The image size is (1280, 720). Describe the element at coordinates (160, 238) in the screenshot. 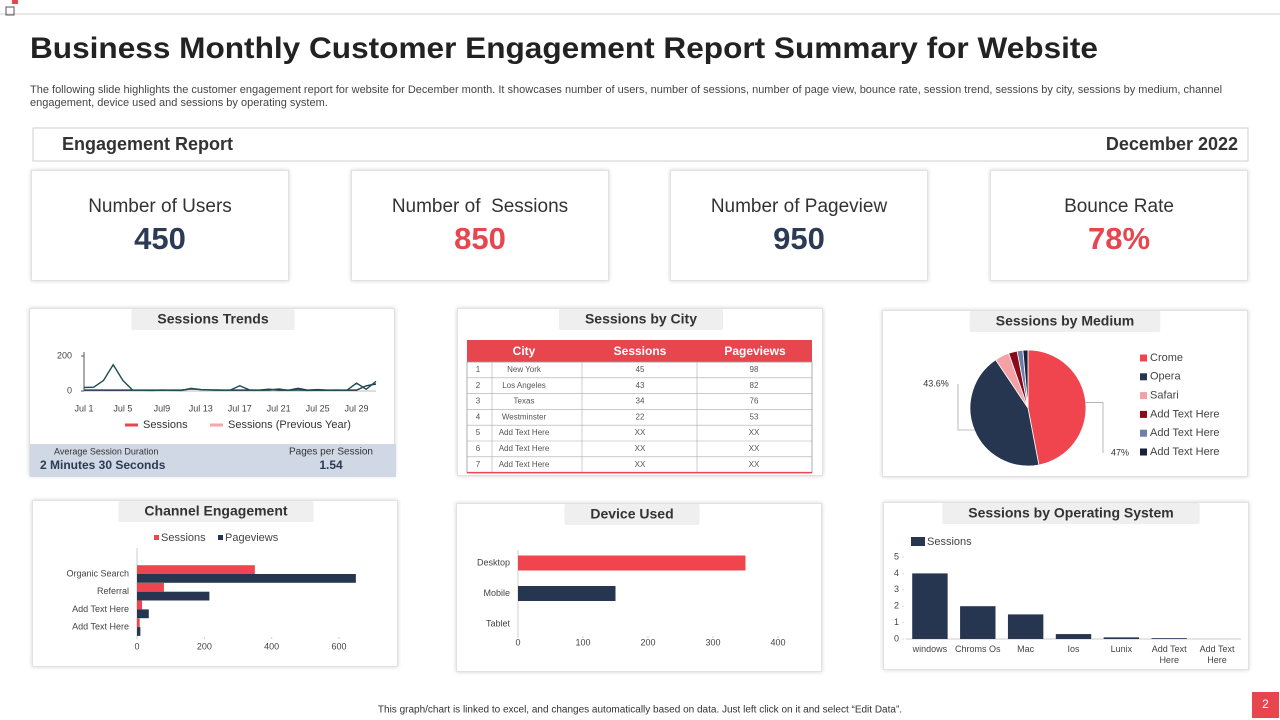

I see `kpi-value: 450` at that location.